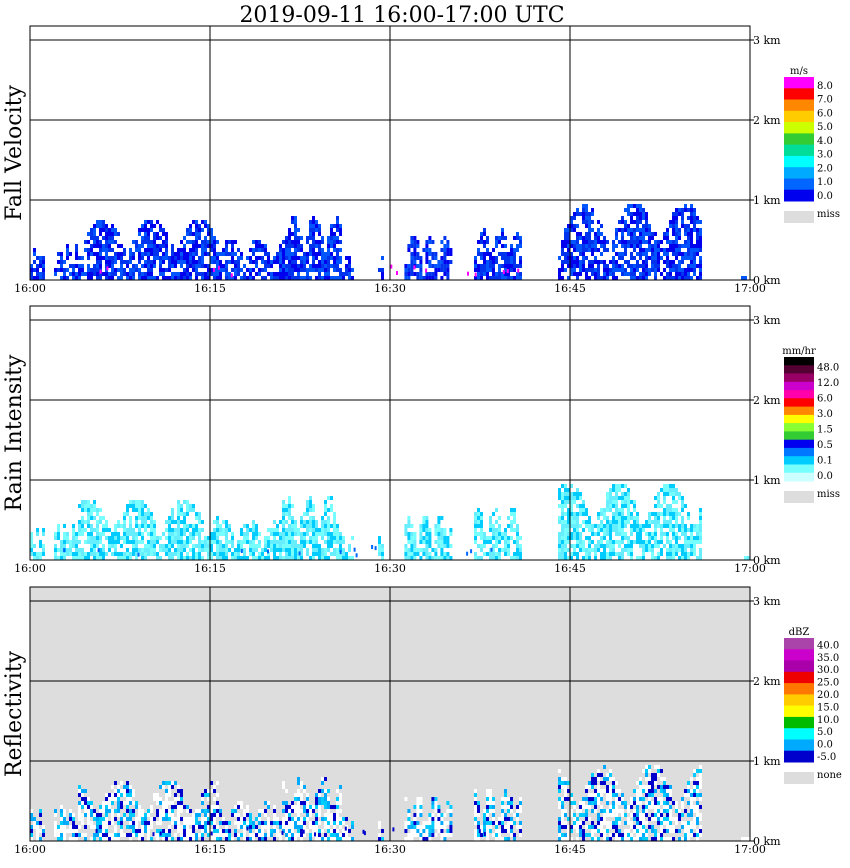 This screenshot has width=850, height=868. Describe the element at coordinates (14, 713) in the screenshot. I see `panel-ylabel: Reflectivity` at that location.